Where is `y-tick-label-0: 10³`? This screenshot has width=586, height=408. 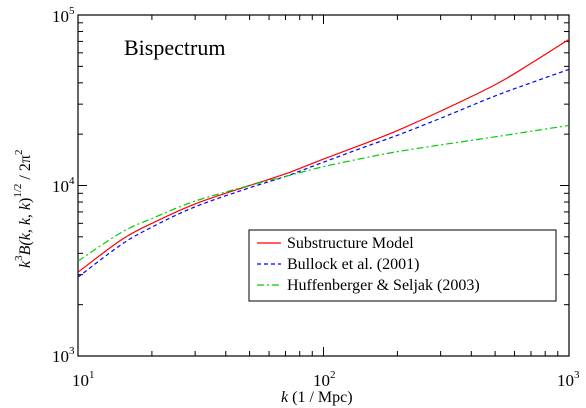
y-tick-label-0: 10³ is located at coordinates (63, 355).